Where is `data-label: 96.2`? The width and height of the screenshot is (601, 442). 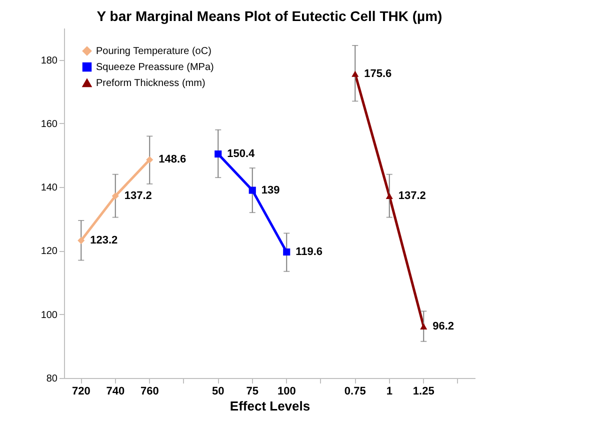 data-label: 96.2 is located at coordinates (443, 326).